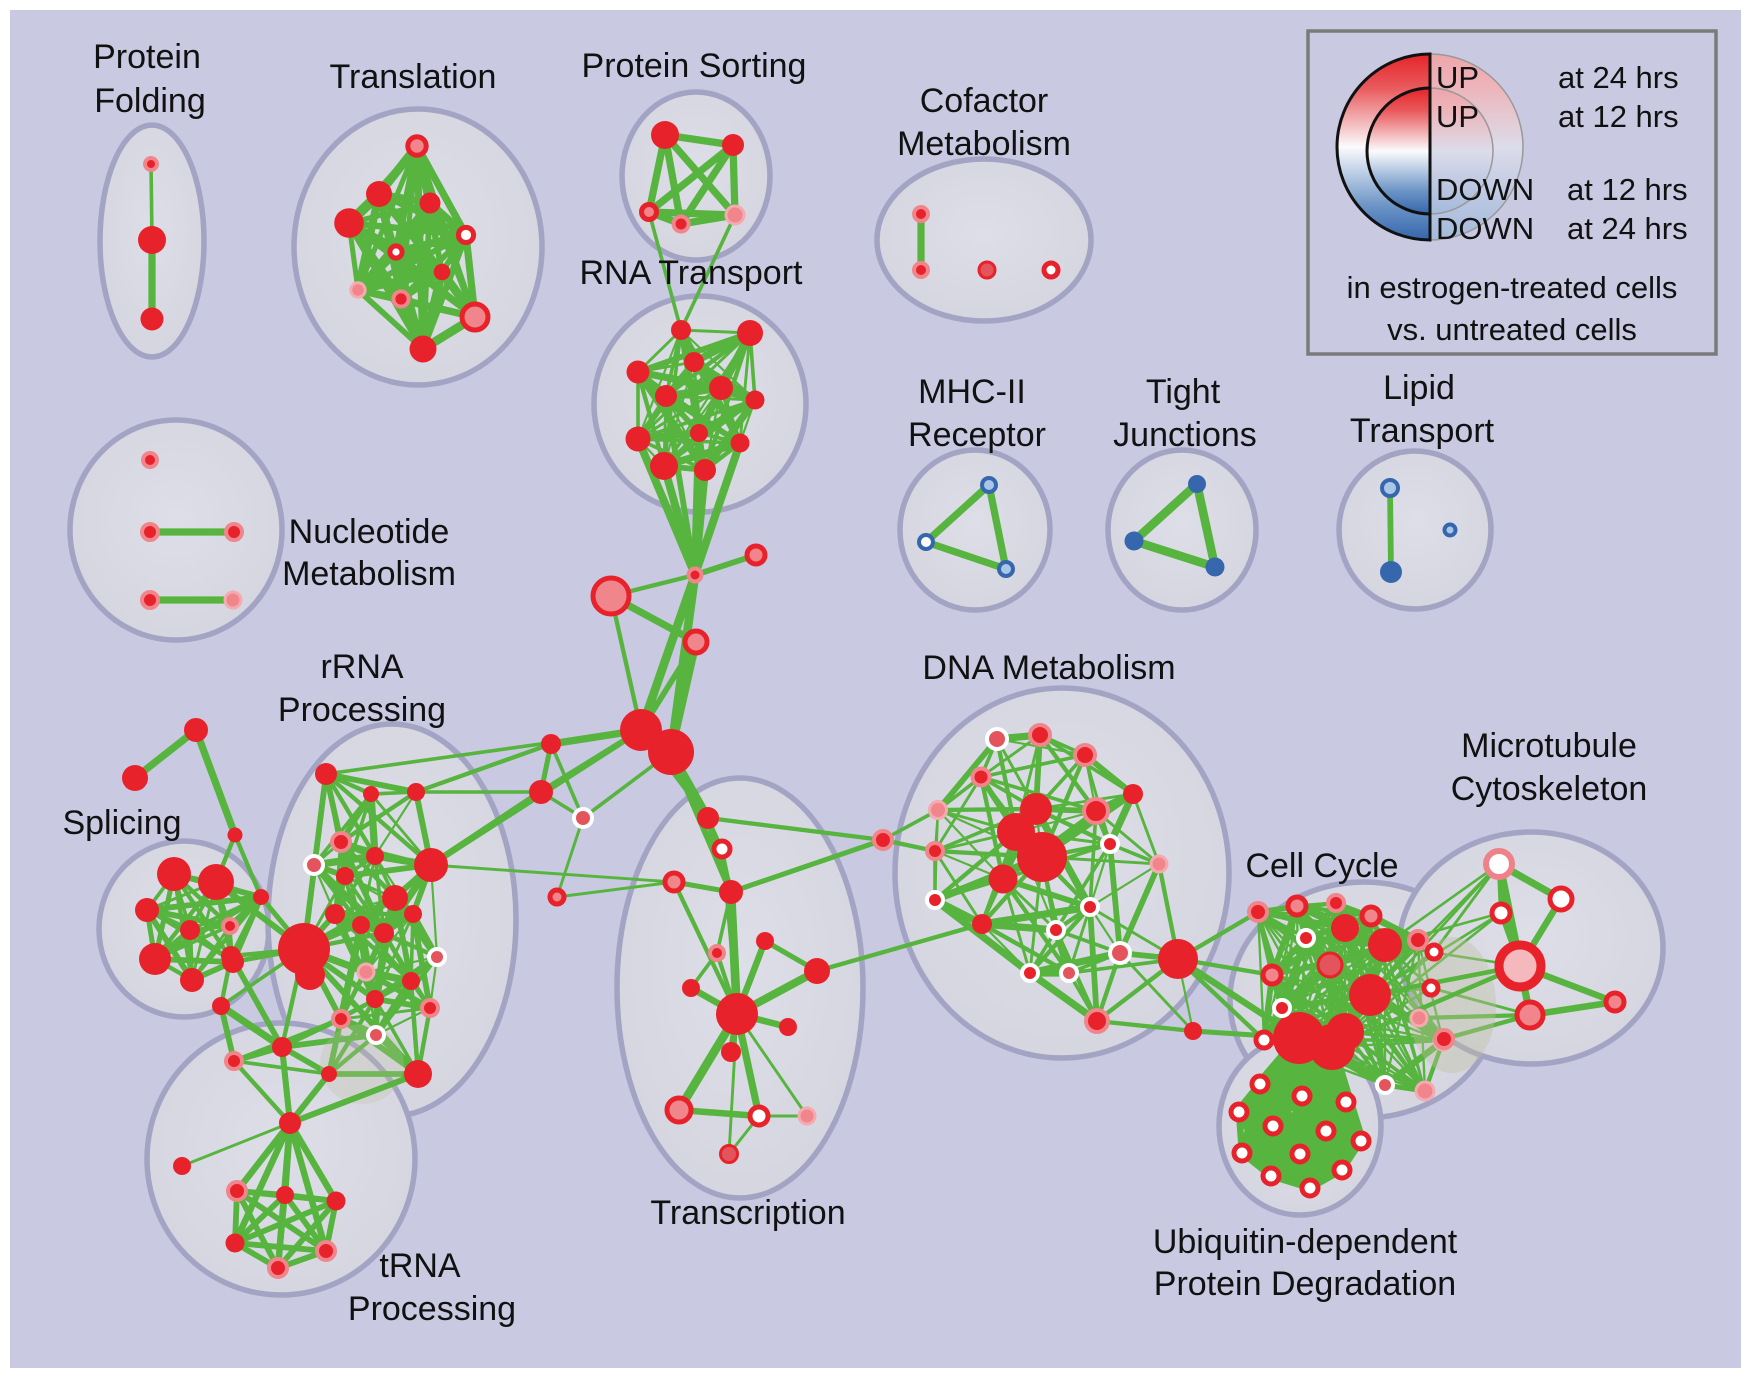 The image size is (1750, 1381). Describe the element at coordinates (1048, 668) in the screenshot. I see `svg-text: DNA Metabolism` at that location.